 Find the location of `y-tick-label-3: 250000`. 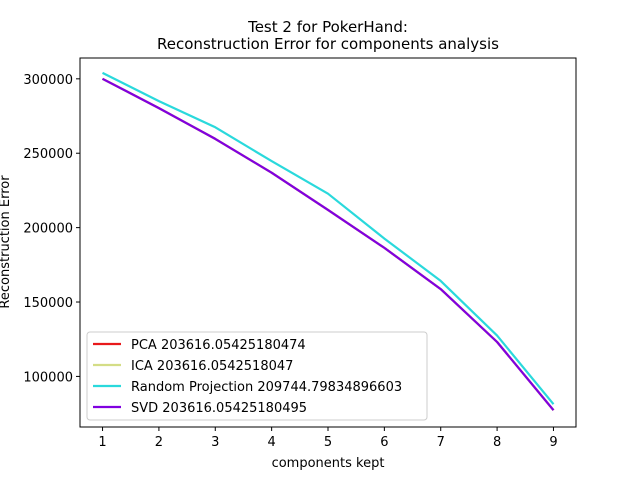

y-tick-label-3: 250000 is located at coordinates (48, 154).